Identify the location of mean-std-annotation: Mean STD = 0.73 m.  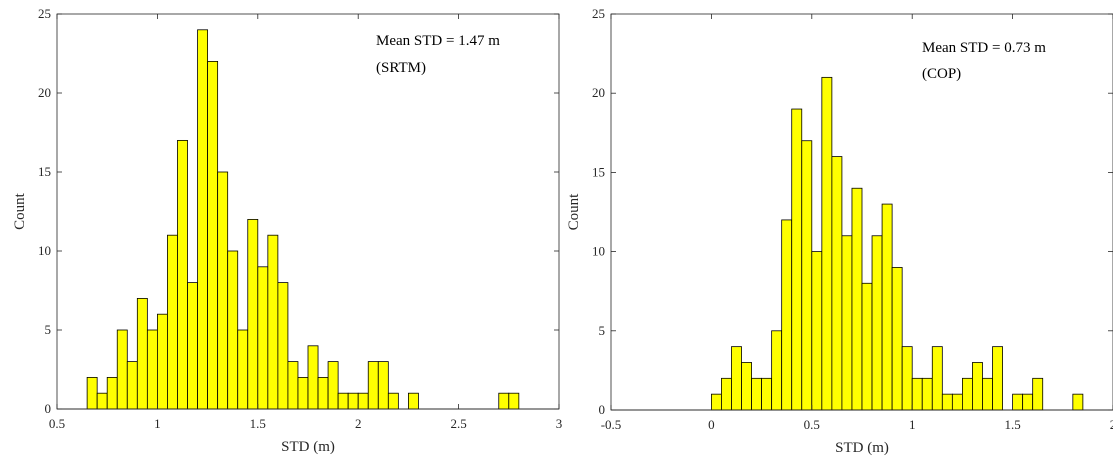
(984, 48).